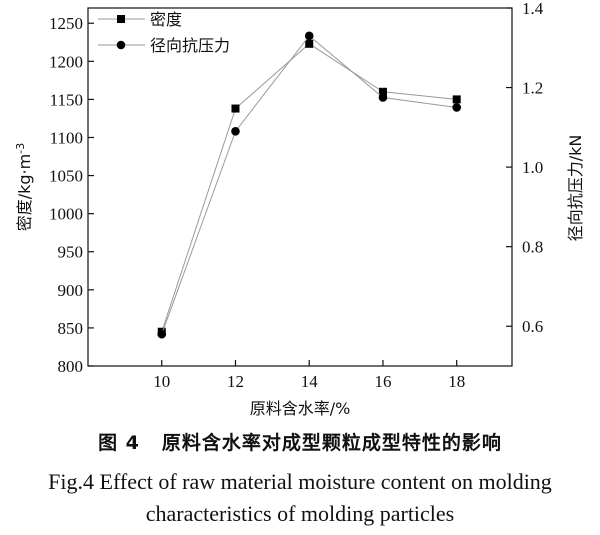 This screenshot has width=600, height=535. What do you see at coordinates (71, 328) in the screenshot?
I see `y-left-tick-label: 850` at bounding box center [71, 328].